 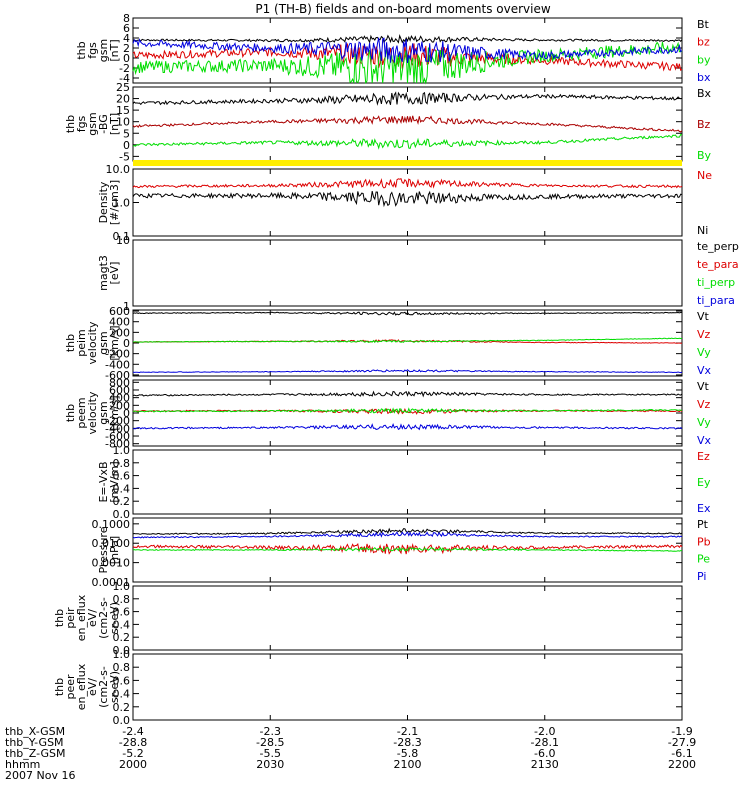 I want to click on y-tick-label: 6, so click(x=126, y=28).